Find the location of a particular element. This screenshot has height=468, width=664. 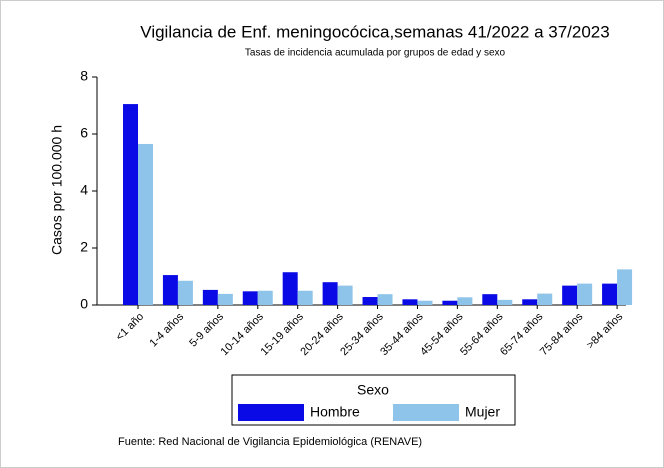

y-tick-label: 6 is located at coordinates (84, 133).